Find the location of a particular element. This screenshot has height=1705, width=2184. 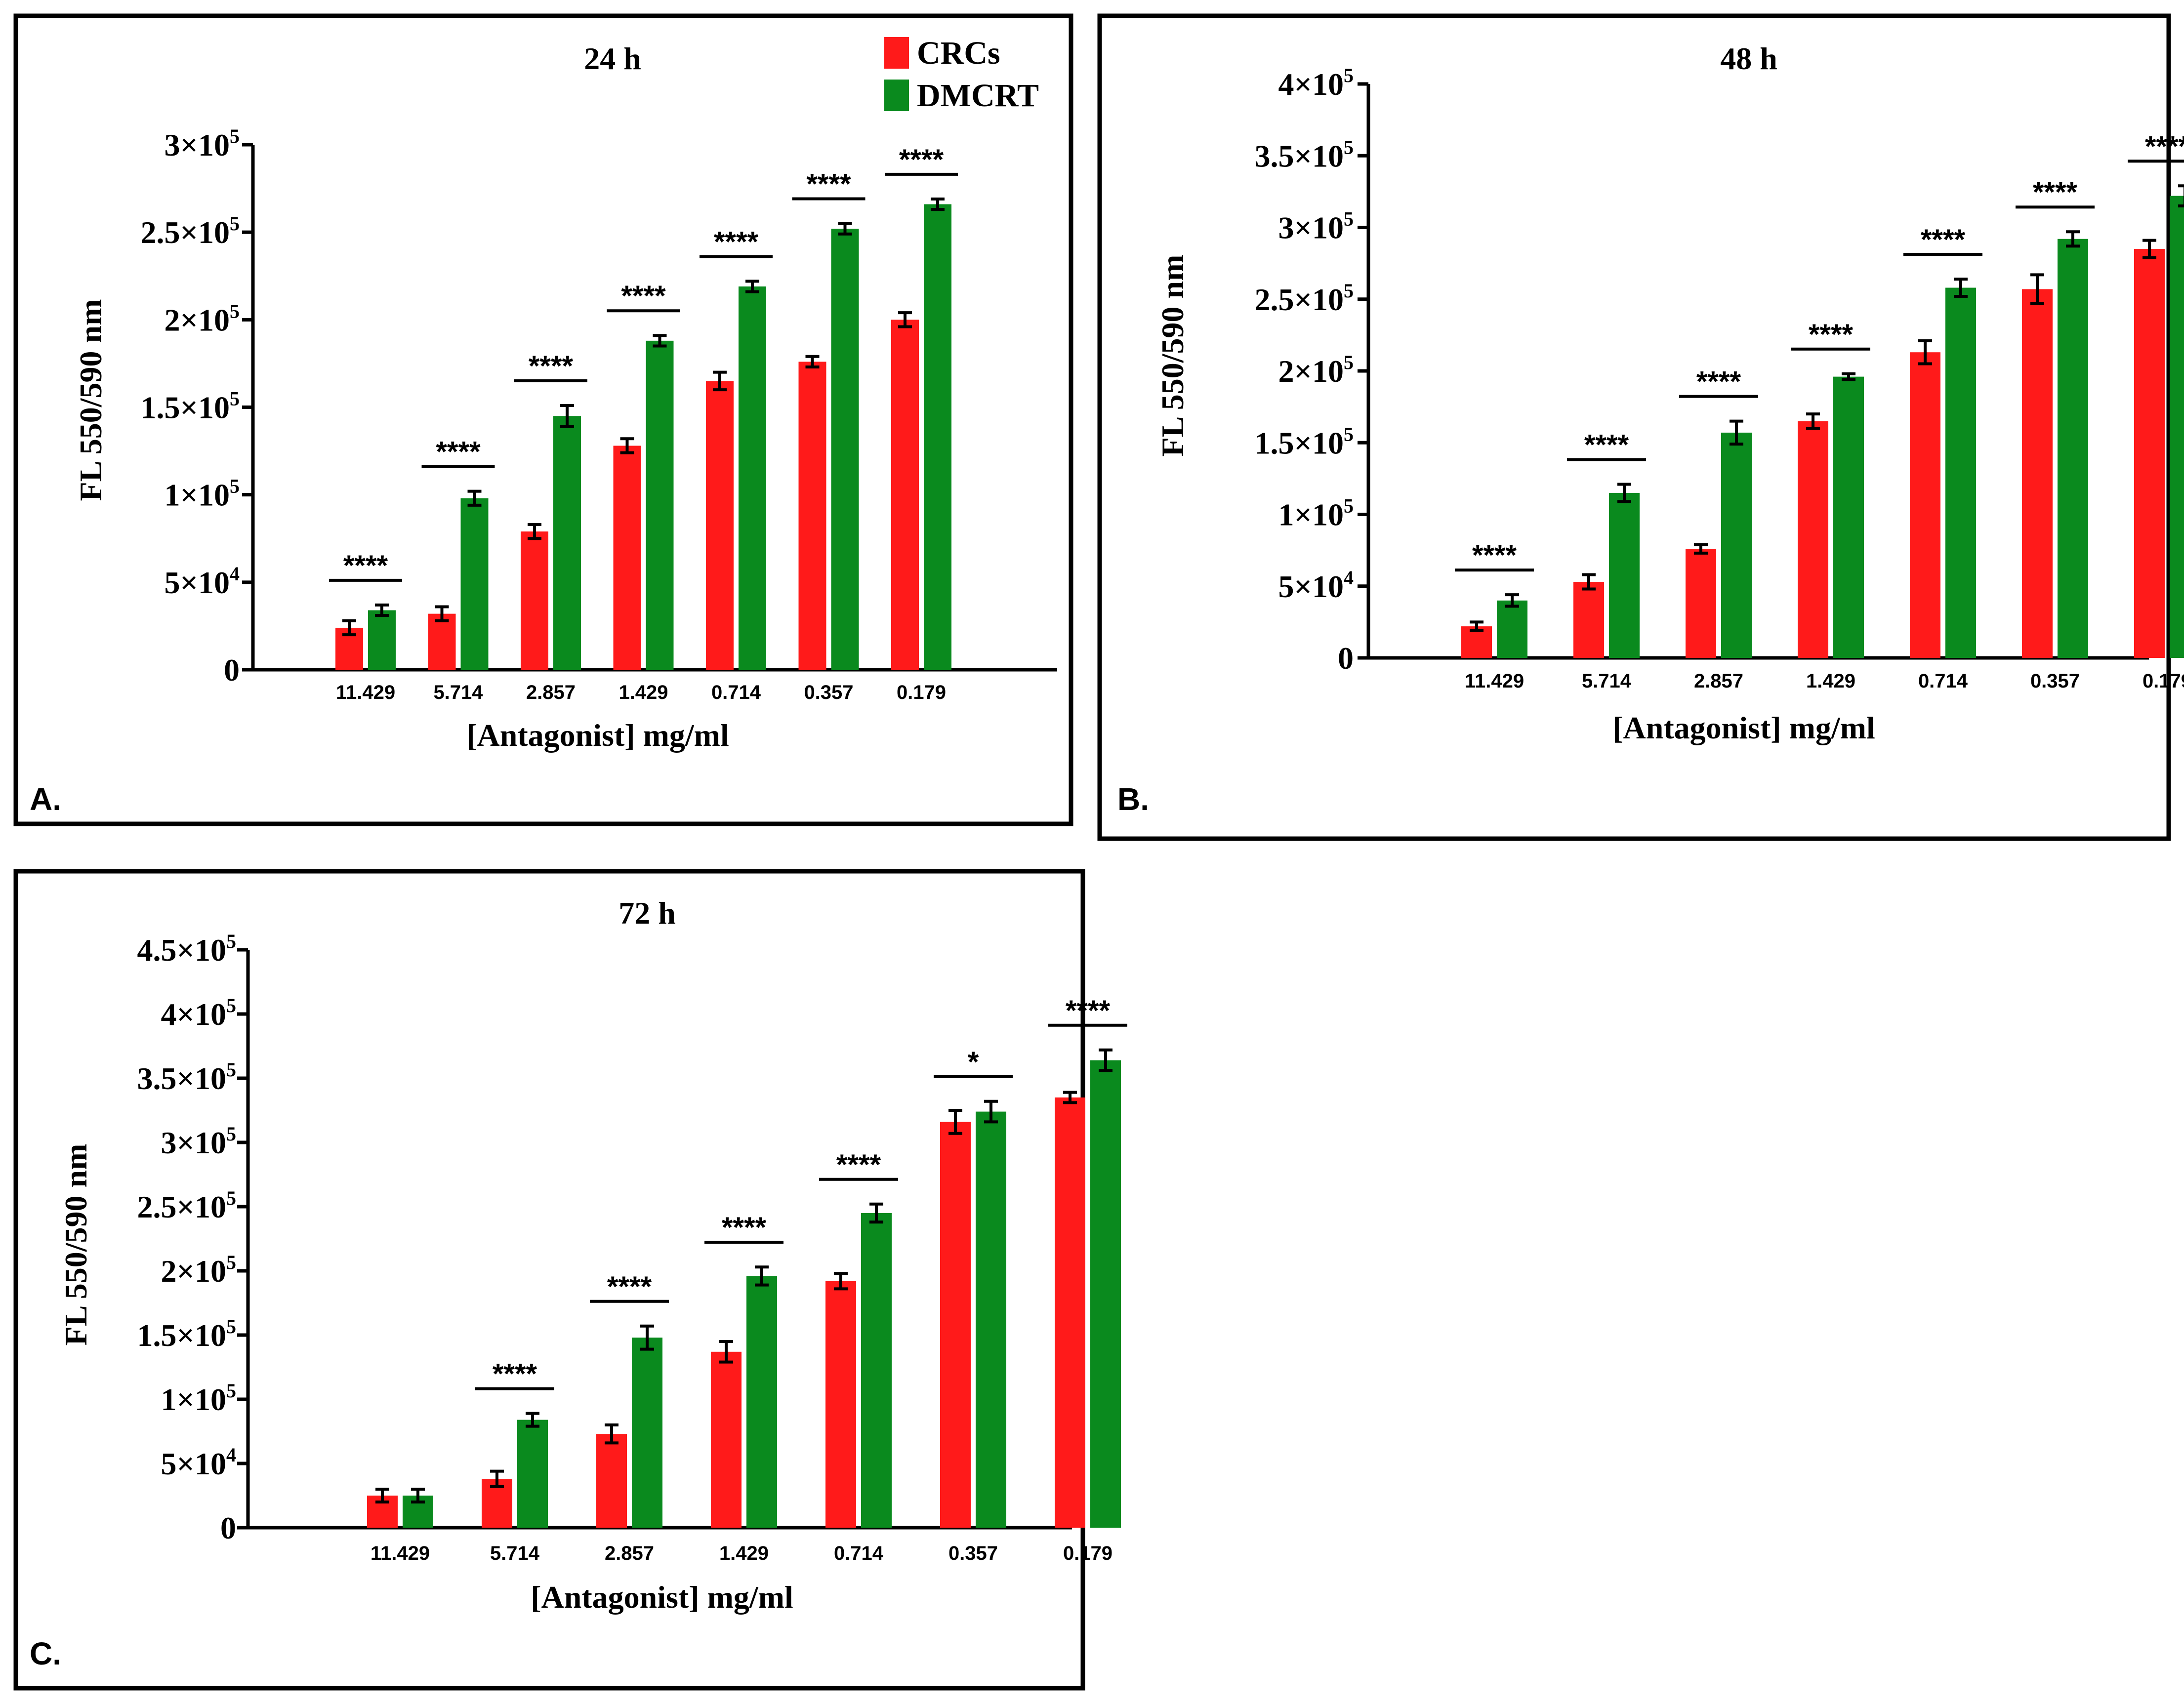

chart-title: 24 h is located at coordinates (612, 58).